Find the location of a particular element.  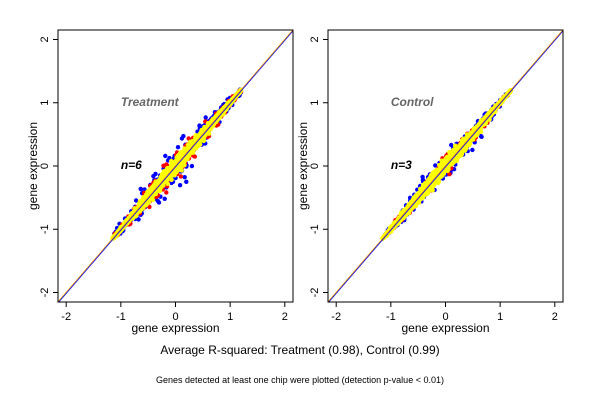

panel-title: Treatment is located at coordinates (150, 102).